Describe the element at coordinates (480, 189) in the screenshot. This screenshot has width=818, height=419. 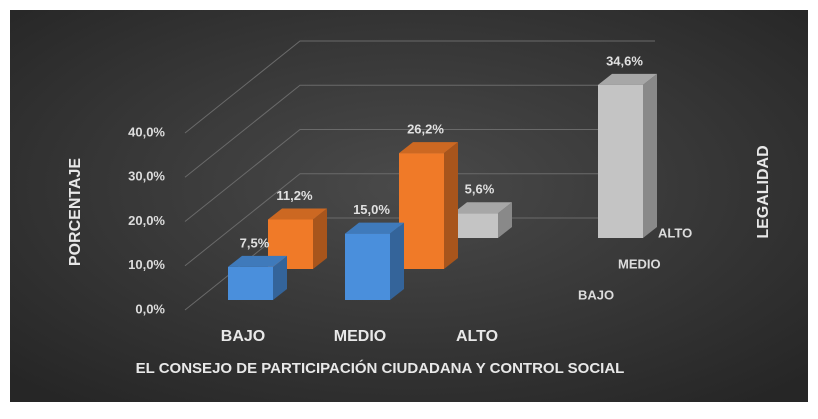
I see `data-label: 5,6%` at that location.